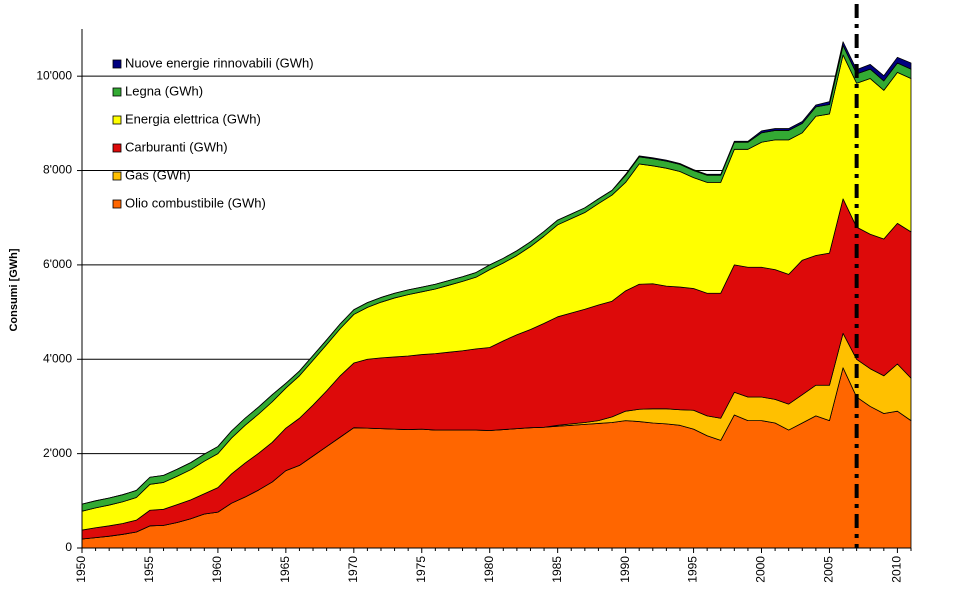 The height and width of the screenshot is (599, 969). Describe the element at coordinates (193, 118) in the screenshot. I see `legend-label: Energia elettrica (GWh)` at that location.